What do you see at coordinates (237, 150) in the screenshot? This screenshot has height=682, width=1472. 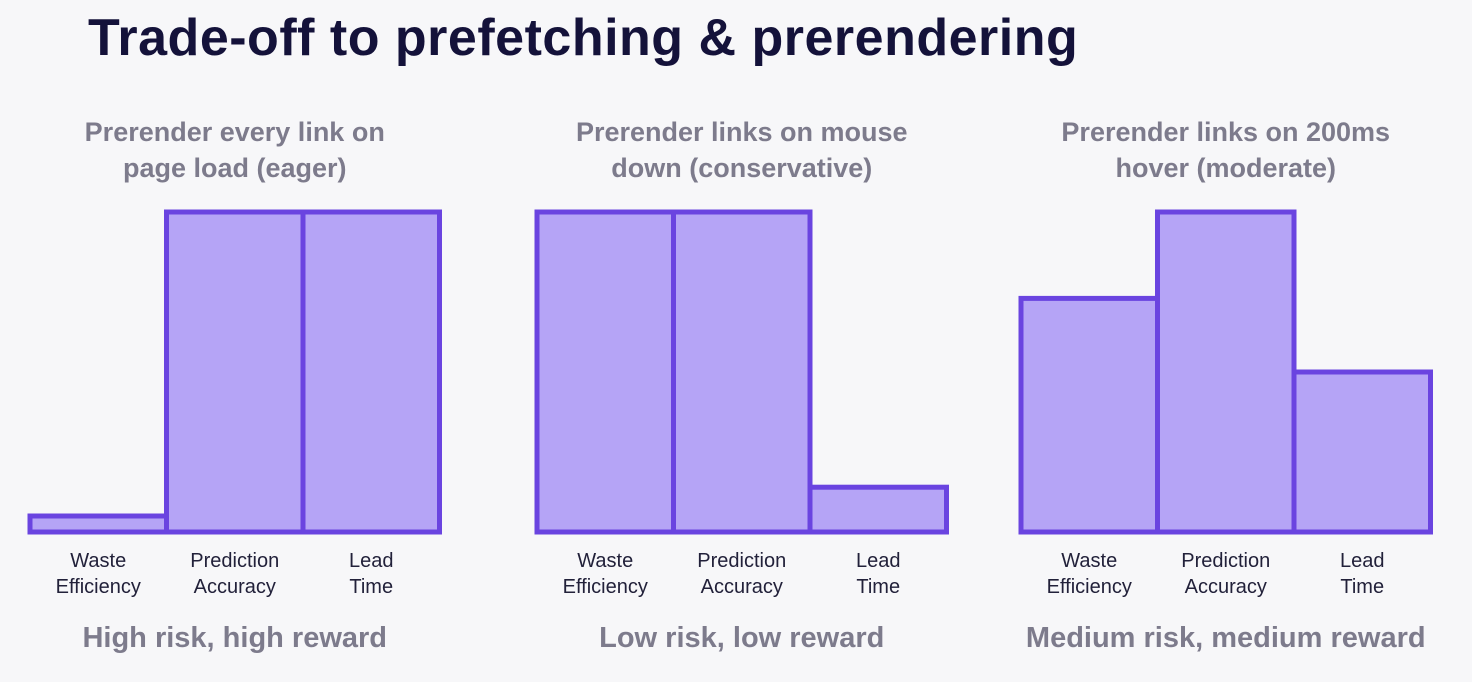 I see `chart-title: Prerender every link on page load (eager)` at bounding box center [237, 150].